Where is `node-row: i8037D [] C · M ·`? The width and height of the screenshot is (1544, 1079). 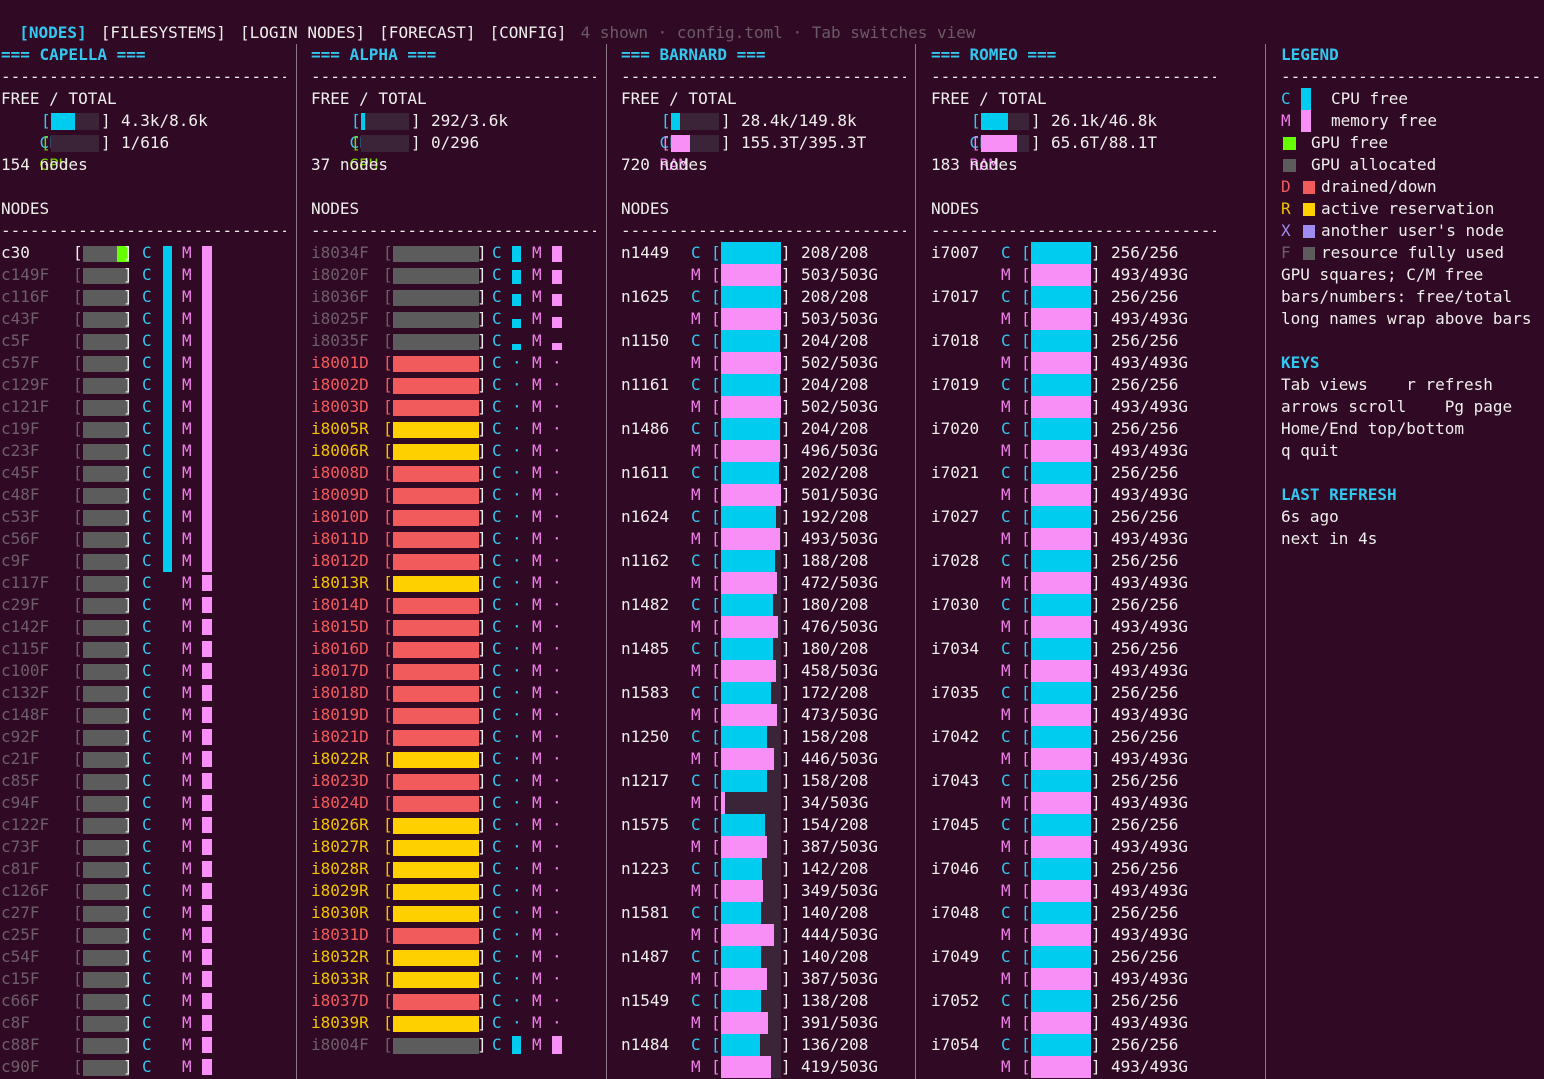 node-row: i8037D [] C · M · is located at coordinates (453, 1001).